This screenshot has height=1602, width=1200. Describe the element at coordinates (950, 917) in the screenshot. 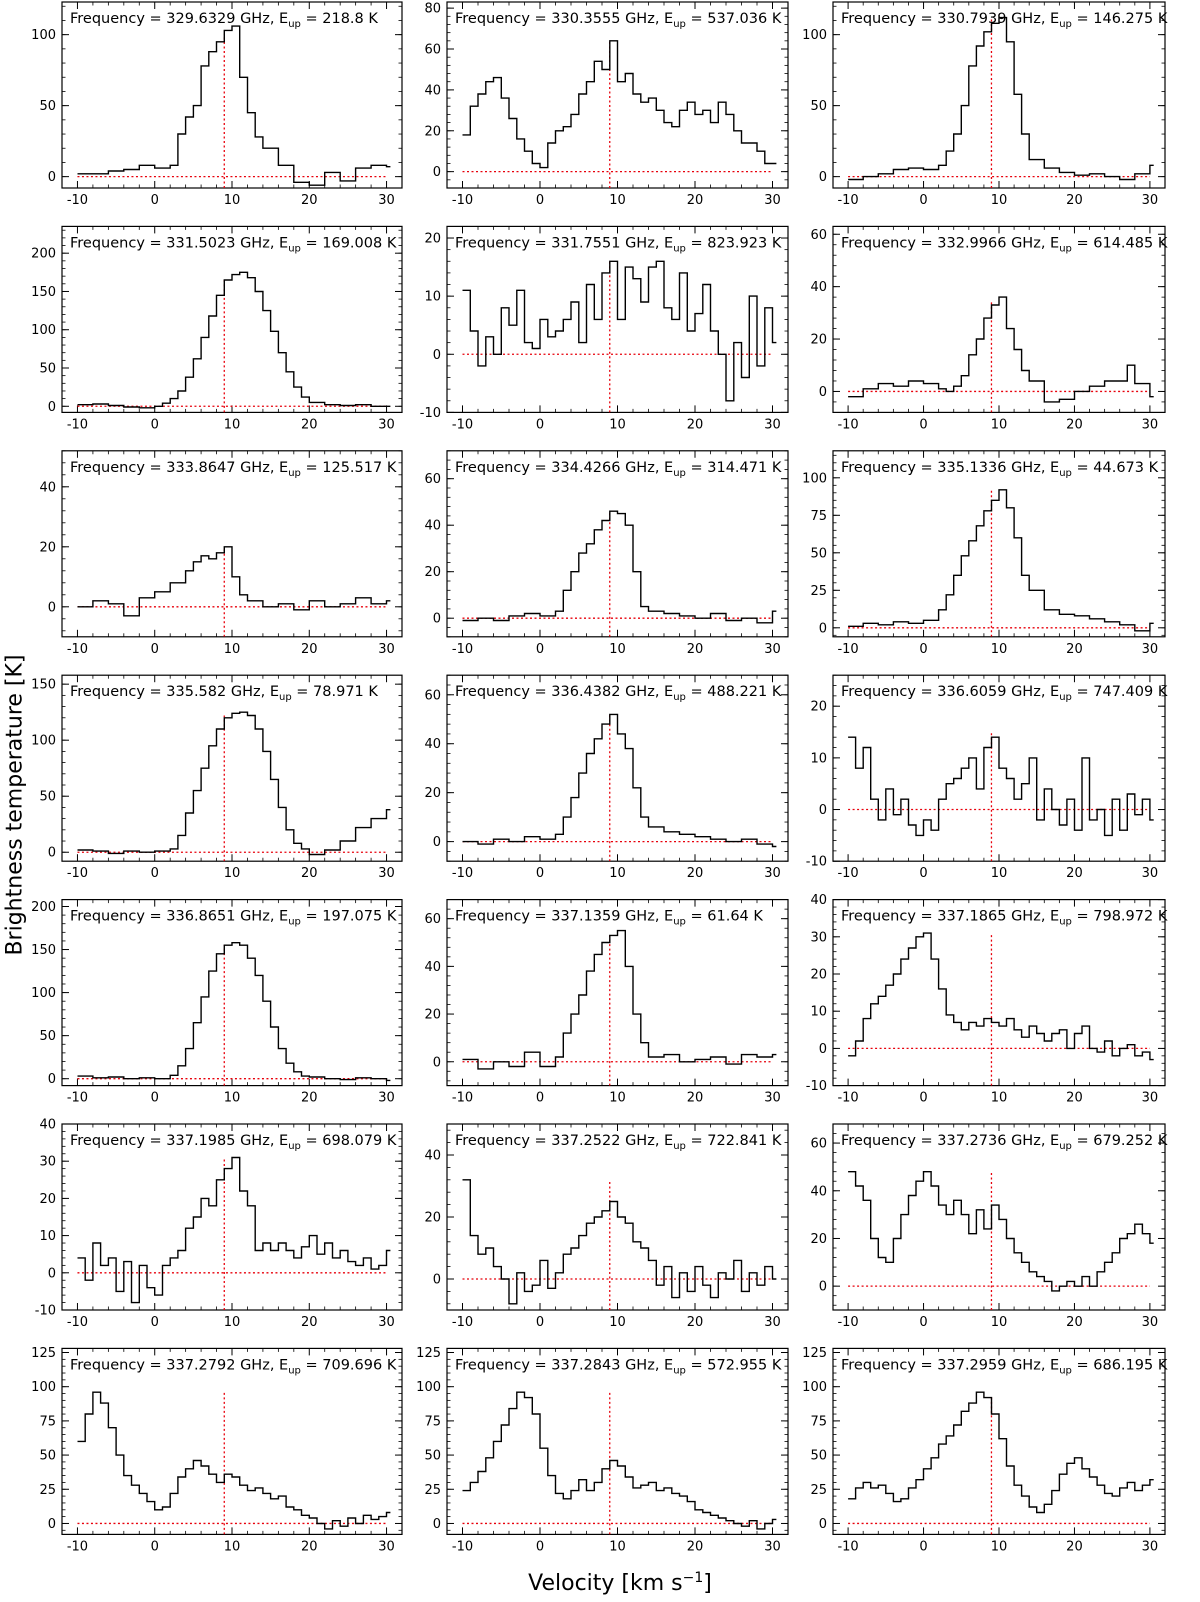

I see `panel-title-frequency: Frequency = 337.1865 GHz, E` at that location.